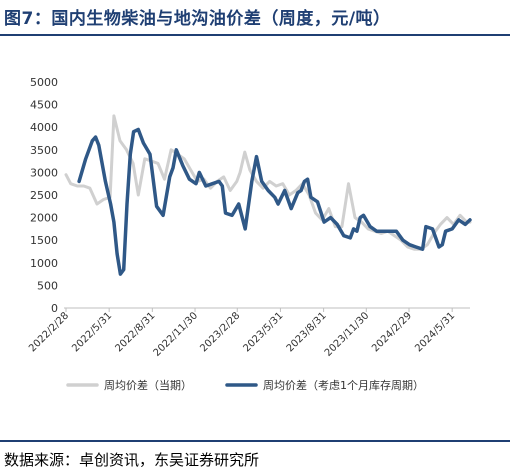 The width and height of the screenshot is (510, 475). What do you see at coordinates (132, 460) in the screenshot?
I see `data-source: 数据来源：卓创资讯，东吴证券研究所` at bounding box center [132, 460].